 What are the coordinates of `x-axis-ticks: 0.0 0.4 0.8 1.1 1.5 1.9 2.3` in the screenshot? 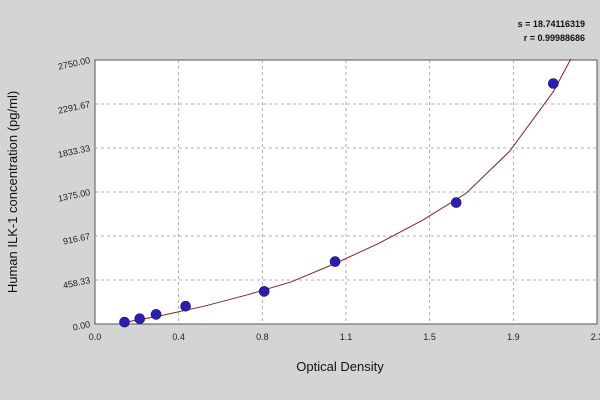 It's located at (344, 337).